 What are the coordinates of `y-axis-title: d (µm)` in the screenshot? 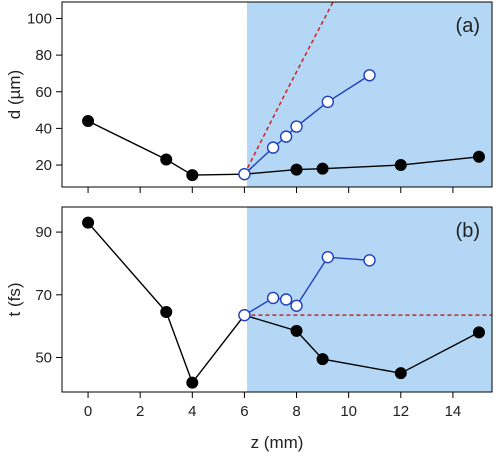 It's located at (14, 94).